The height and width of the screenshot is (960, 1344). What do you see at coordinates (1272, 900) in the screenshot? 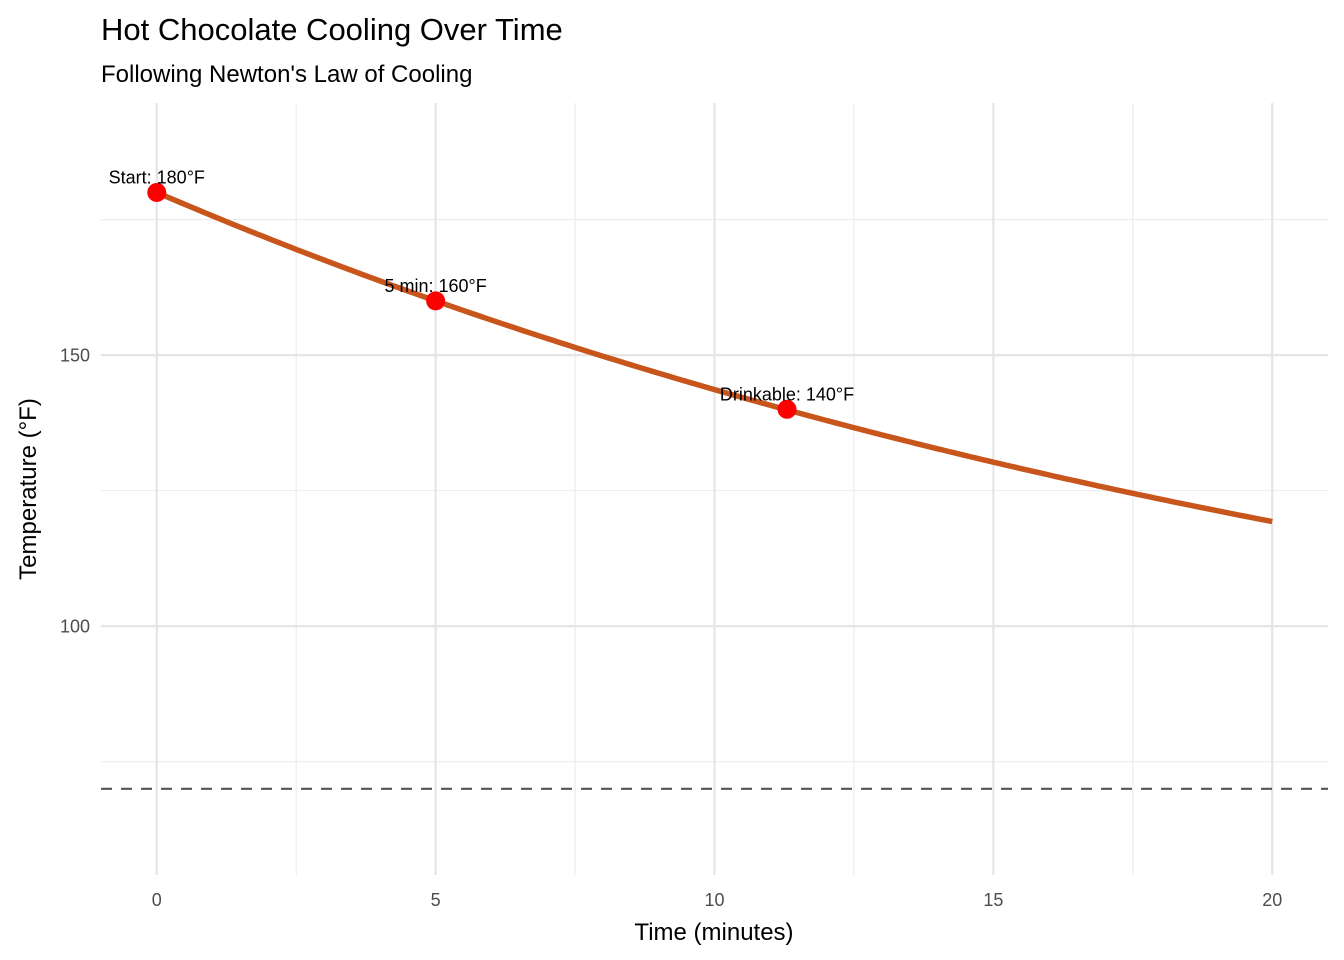
I see `x-tick-label: 20` at bounding box center [1272, 900].